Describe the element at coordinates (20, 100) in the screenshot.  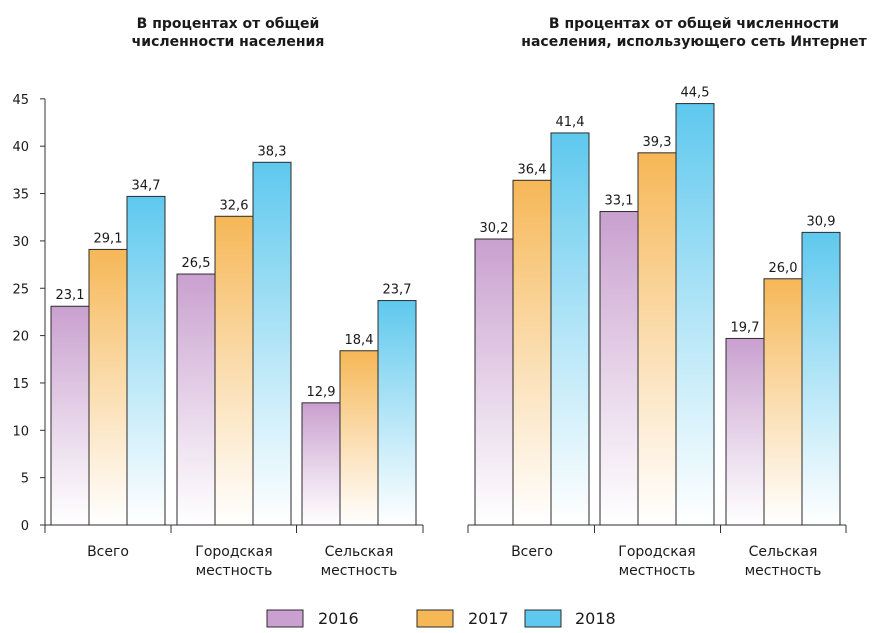
I see `y-tick-label: 45` at that location.